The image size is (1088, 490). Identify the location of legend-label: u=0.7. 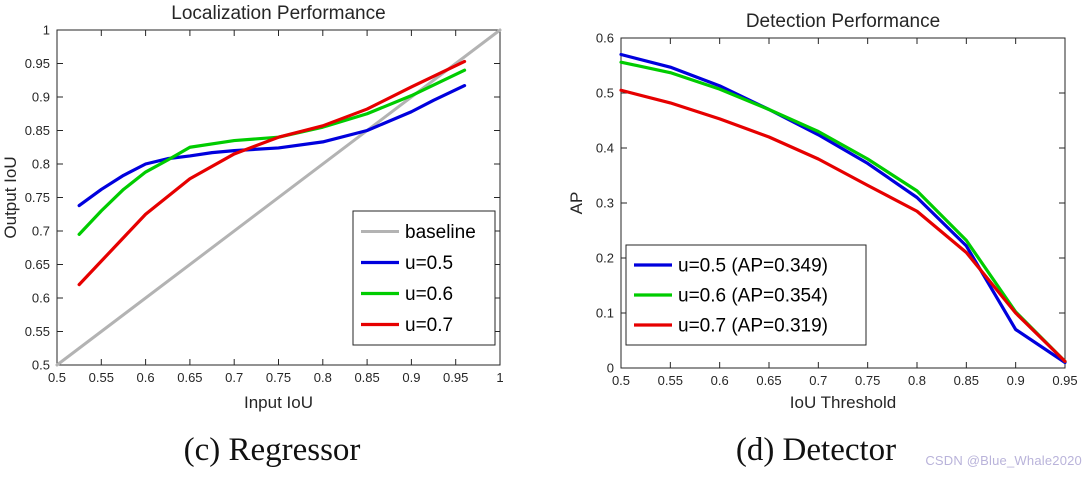
(429, 325).